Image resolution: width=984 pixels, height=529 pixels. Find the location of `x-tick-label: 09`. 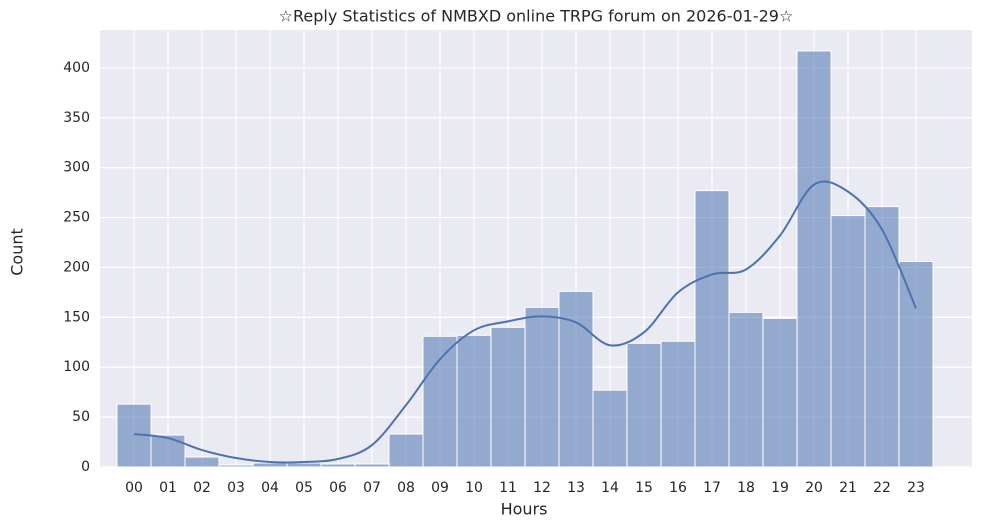

x-tick-label: 09 is located at coordinates (440, 488).